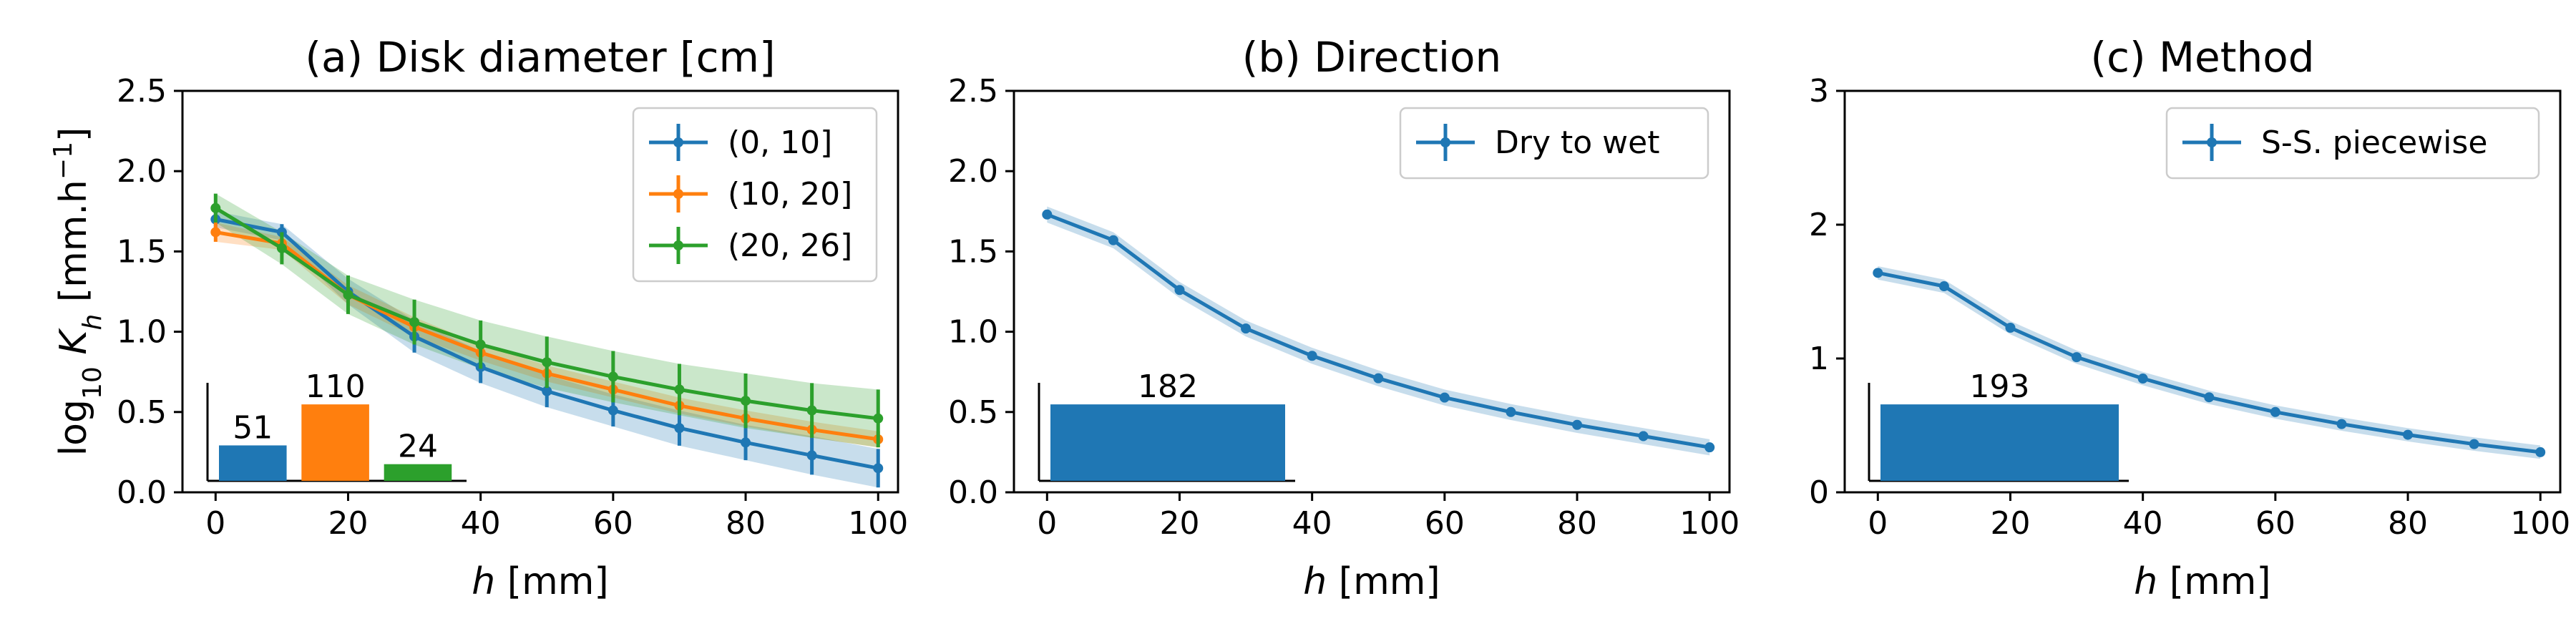 The width and height of the screenshot is (2576, 644). Describe the element at coordinates (1709, 523) in the screenshot. I see `x-tick-label: 100` at that location.